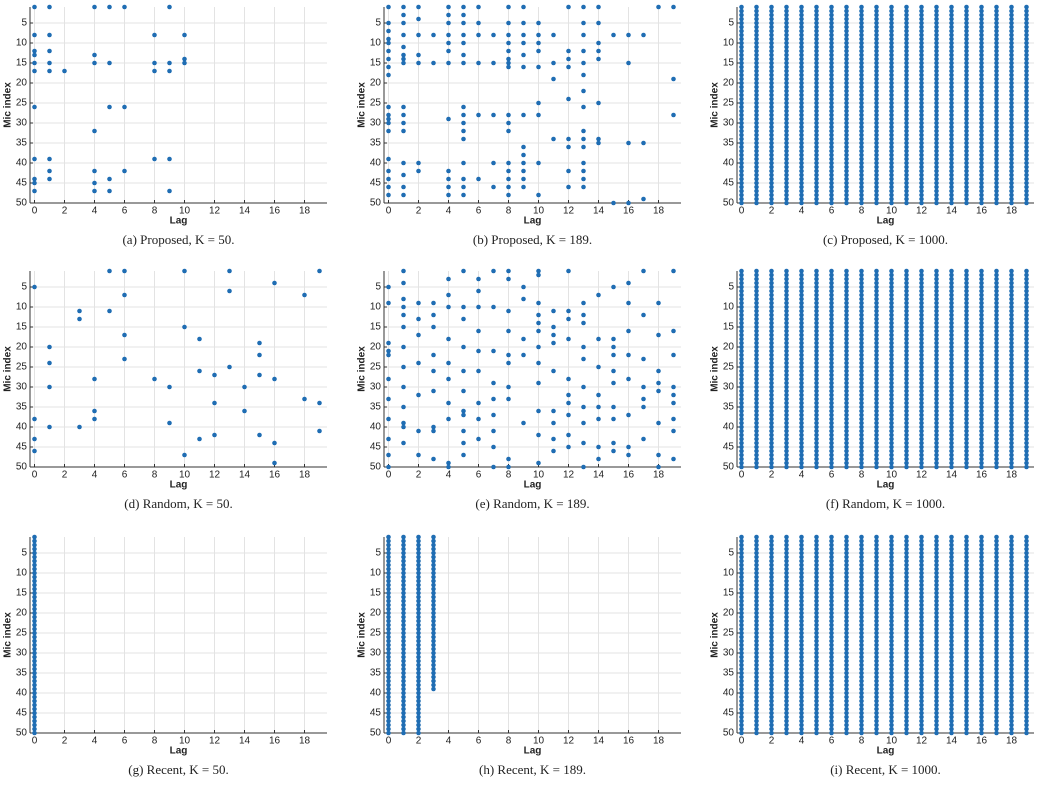 Image resolution: width=1041 pixels, height=792 pixels. What do you see at coordinates (802, 211) in the screenshot?
I see `x-tick-label: 4` at bounding box center [802, 211].